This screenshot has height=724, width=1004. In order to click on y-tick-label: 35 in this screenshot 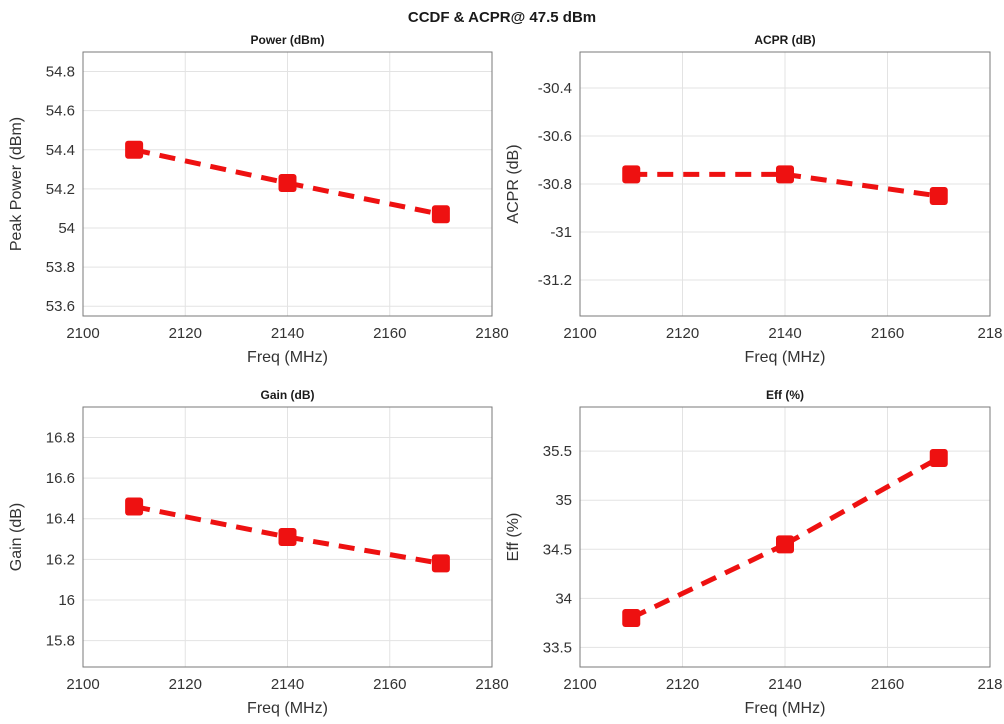, I will do `click(563, 500)`.